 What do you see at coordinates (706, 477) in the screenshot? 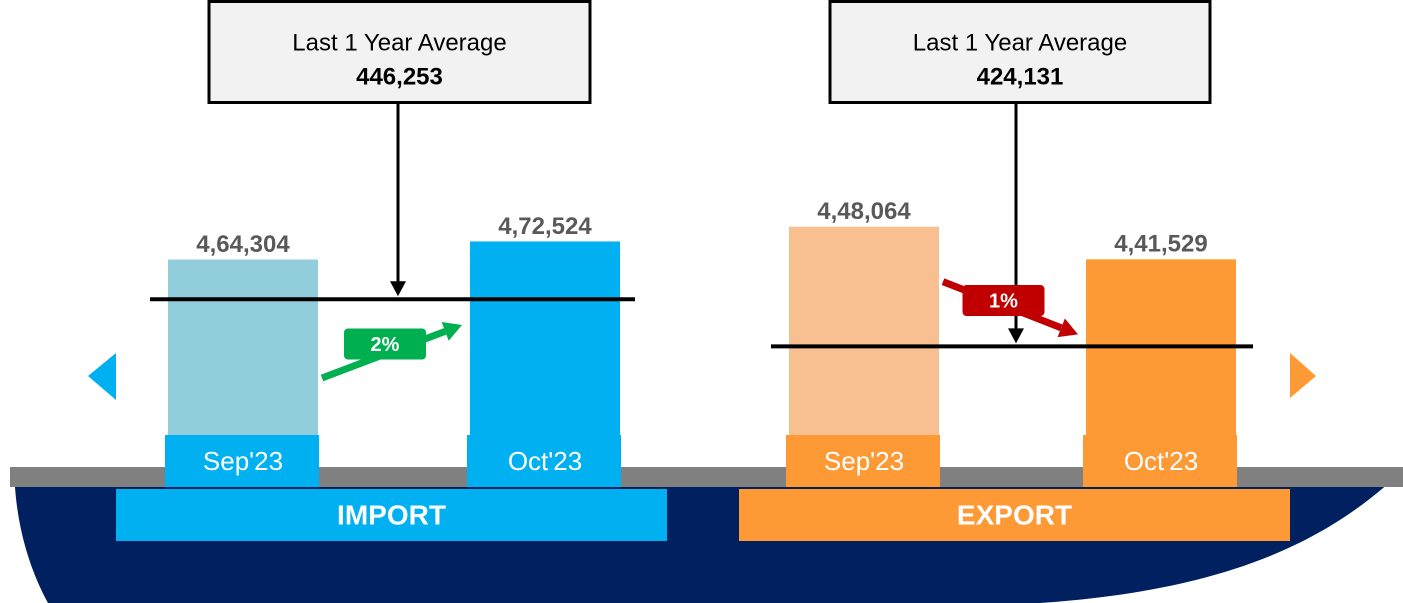
I see `deck` at bounding box center [706, 477].